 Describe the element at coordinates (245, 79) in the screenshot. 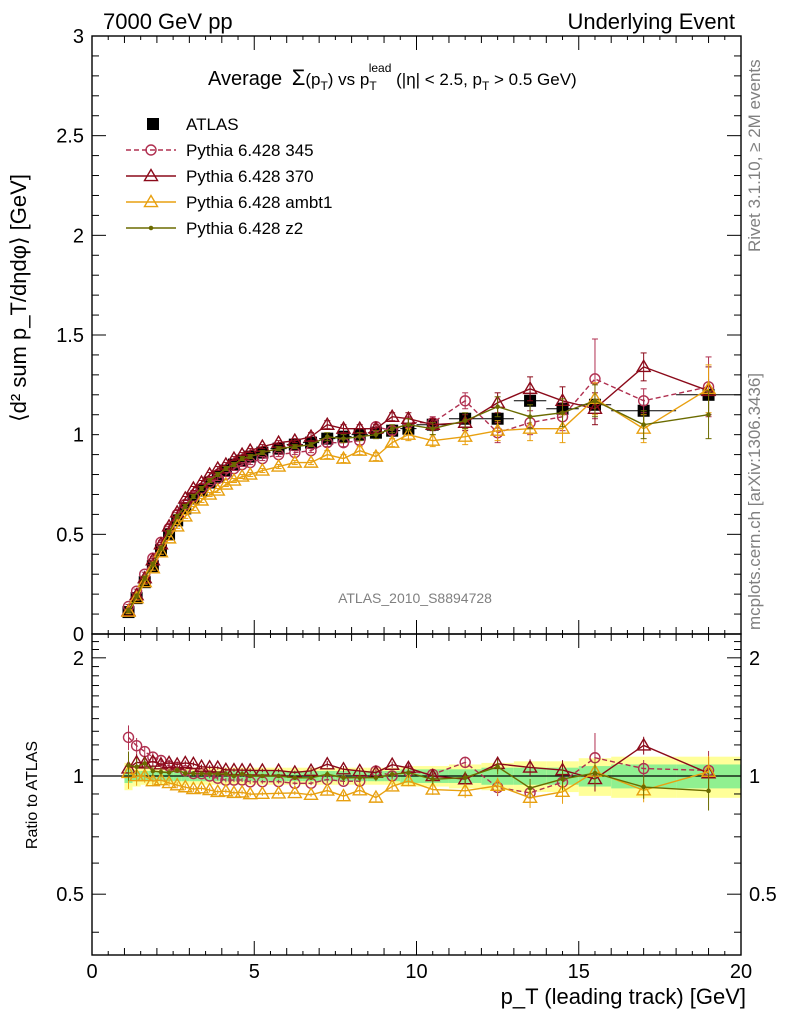

I see `plot-title-prefix: Average` at that location.